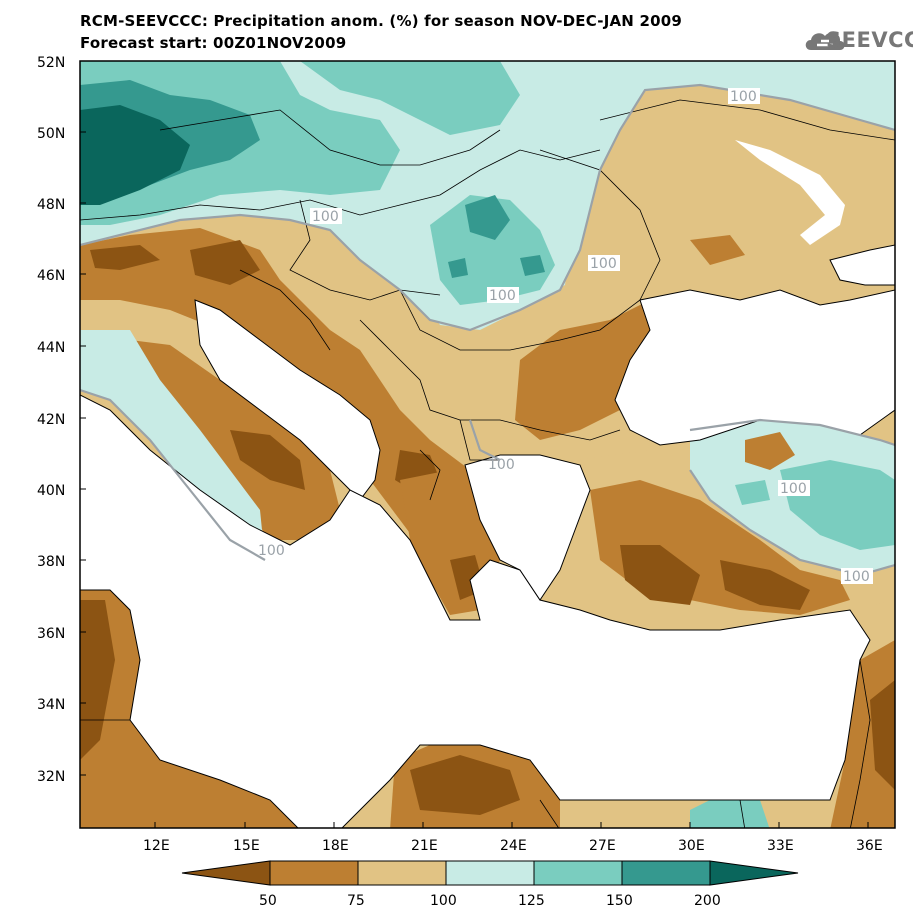 The width and height of the screenshot is (913, 920). I want to click on colorbar-tick-label: 200, so click(707, 901).